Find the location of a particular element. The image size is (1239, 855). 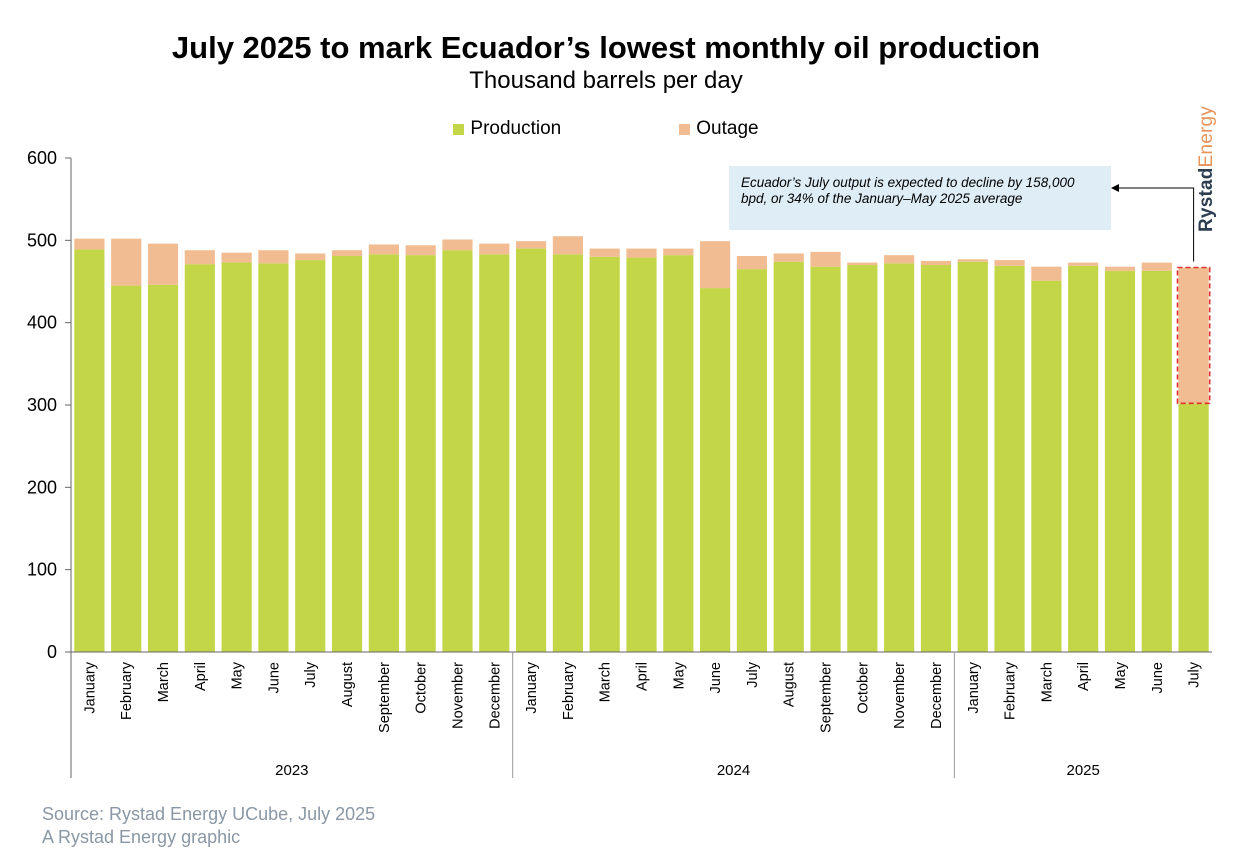

annotation-arrowhead is located at coordinates (1115, 188).